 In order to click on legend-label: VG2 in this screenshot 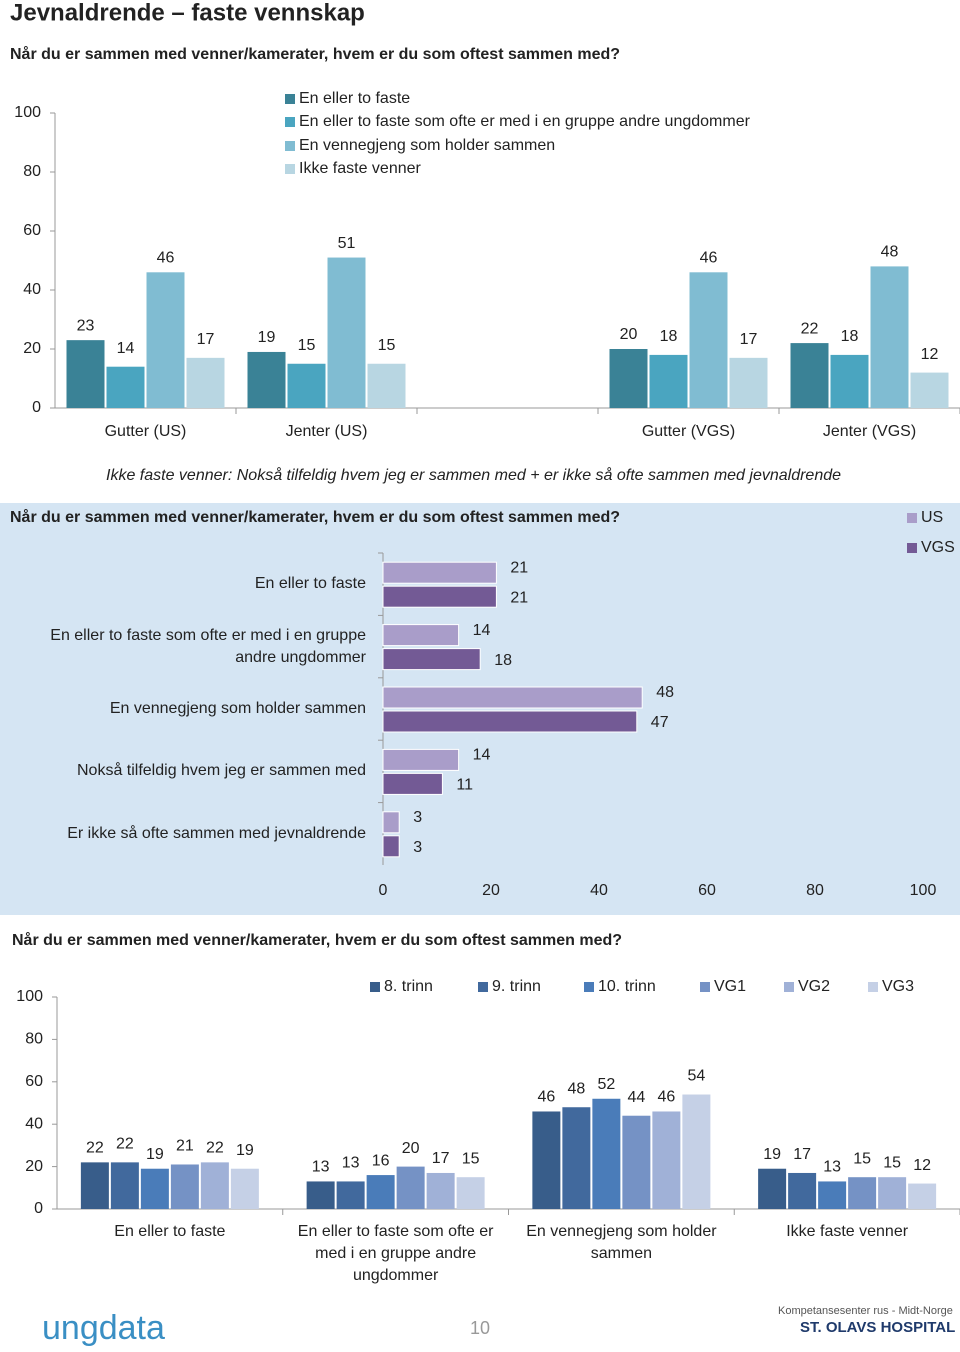, I will do `click(814, 986)`.